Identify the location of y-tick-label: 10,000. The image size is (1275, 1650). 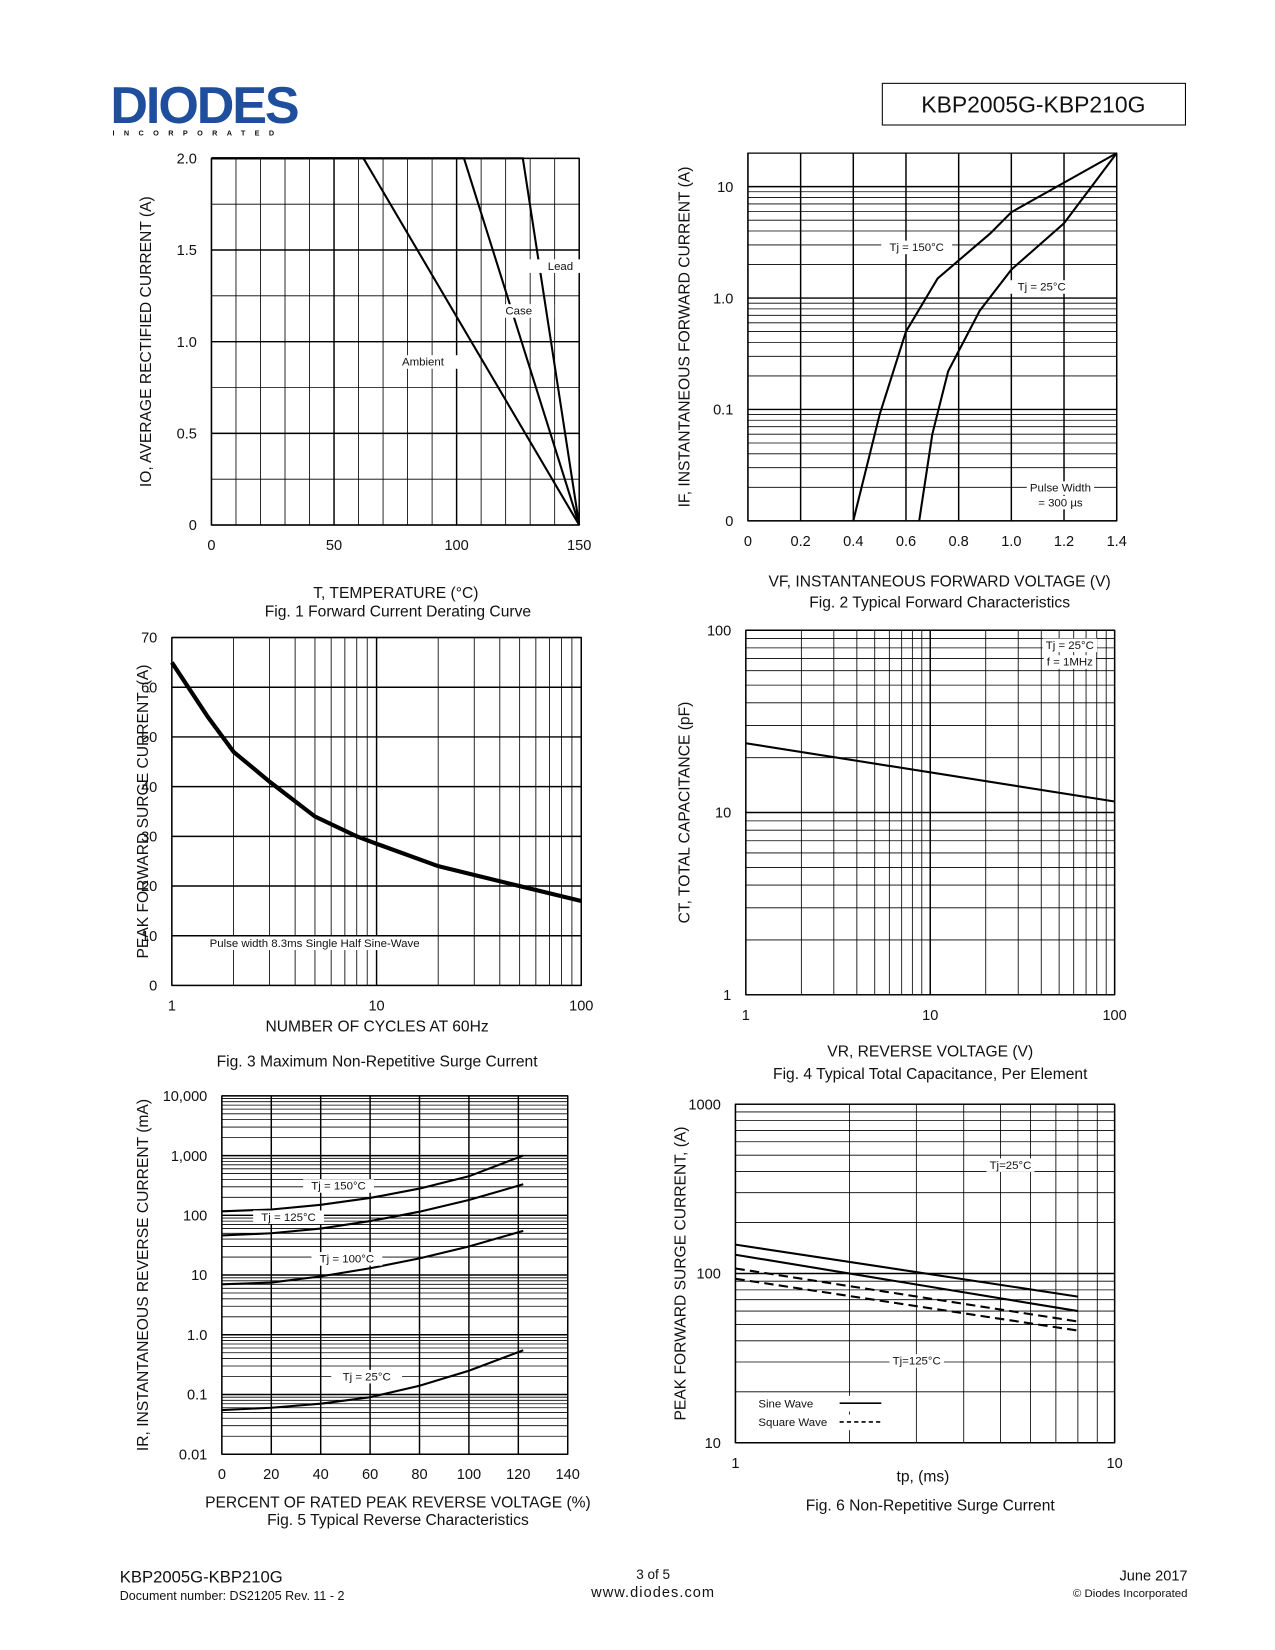
(185, 1097).